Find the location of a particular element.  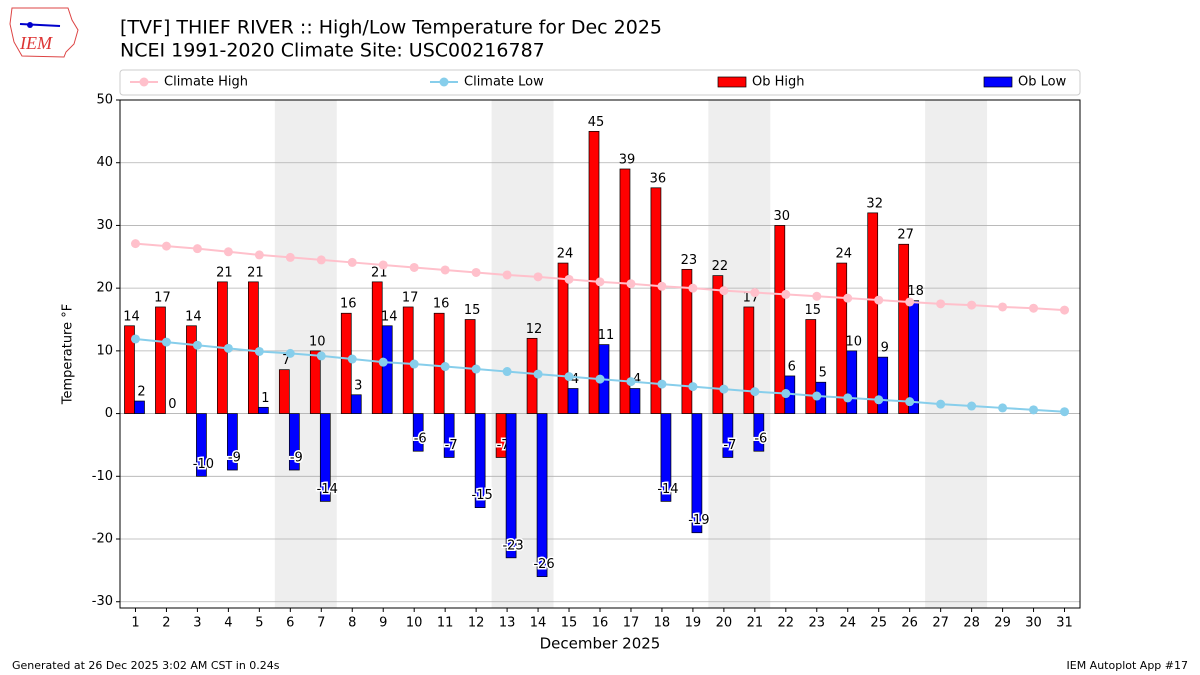

data-label: 4 is located at coordinates (575, 379).